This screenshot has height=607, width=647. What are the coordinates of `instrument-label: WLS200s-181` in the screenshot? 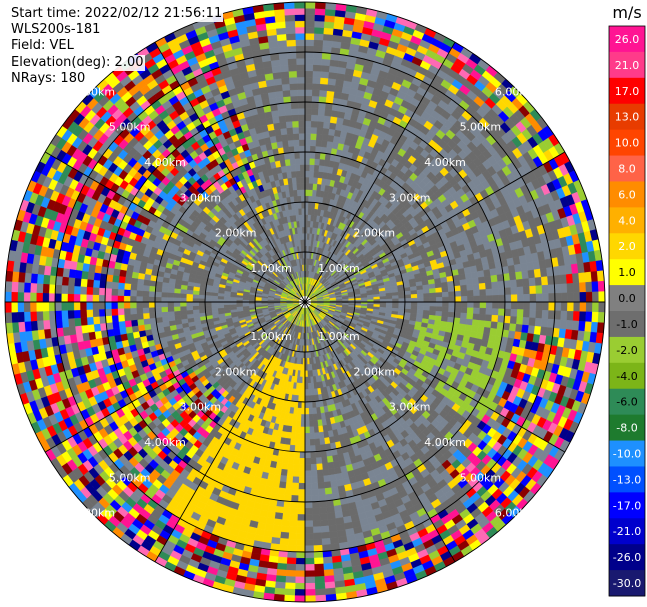 It's located at (56, 30).